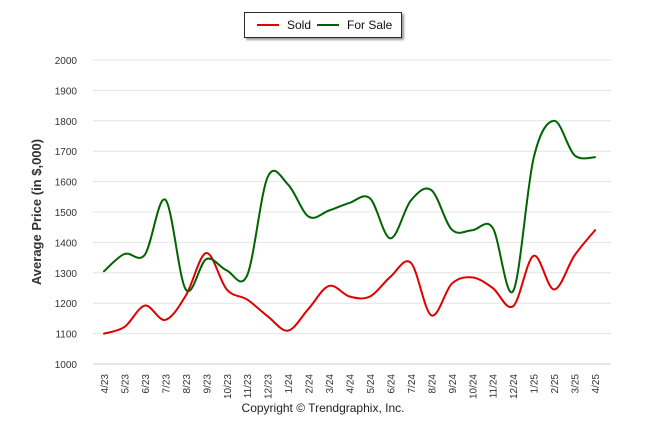 The height and width of the screenshot is (434, 646). What do you see at coordinates (207, 384) in the screenshot?
I see `x-tick-label: 9/23` at bounding box center [207, 384].